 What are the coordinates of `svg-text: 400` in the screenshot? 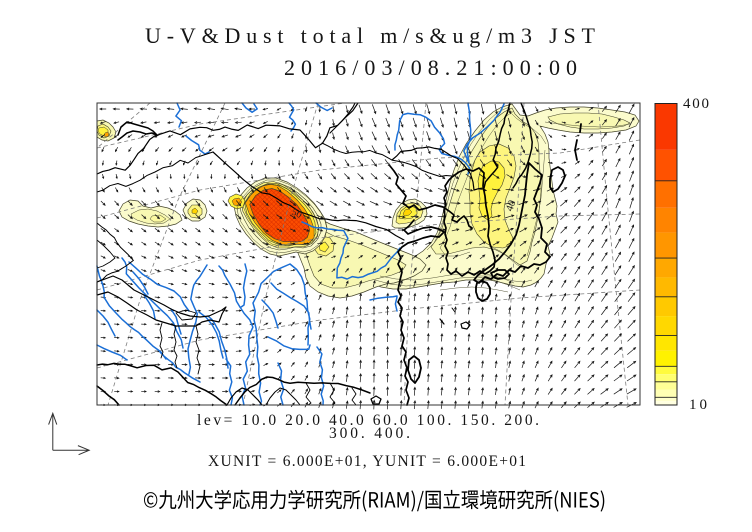 It's located at (696, 104).